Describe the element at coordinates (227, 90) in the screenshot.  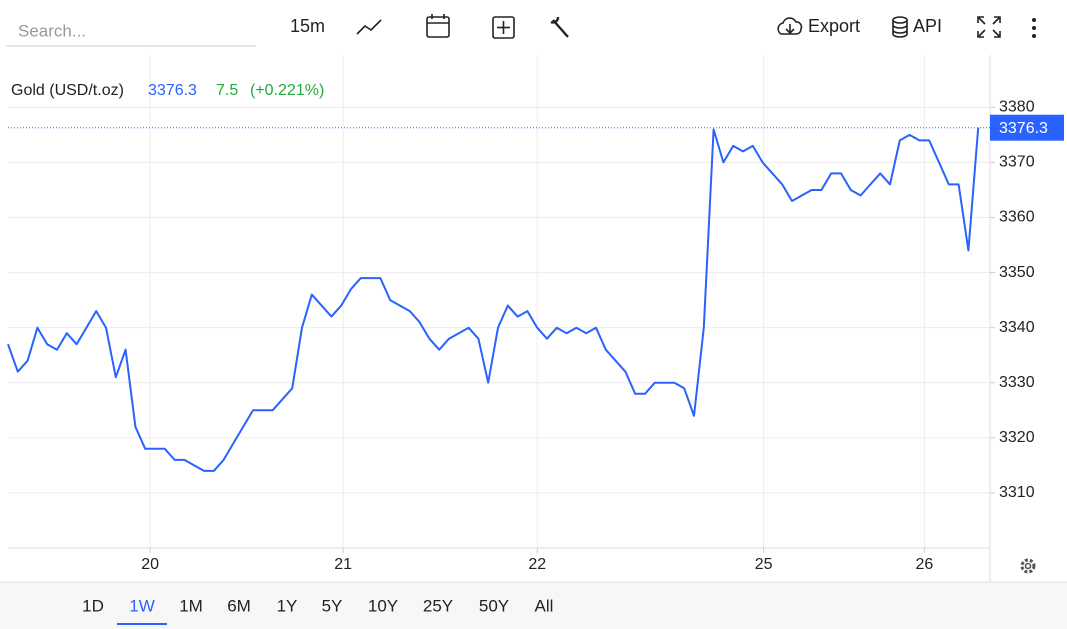
I see `price-change: 7.5` at that location.